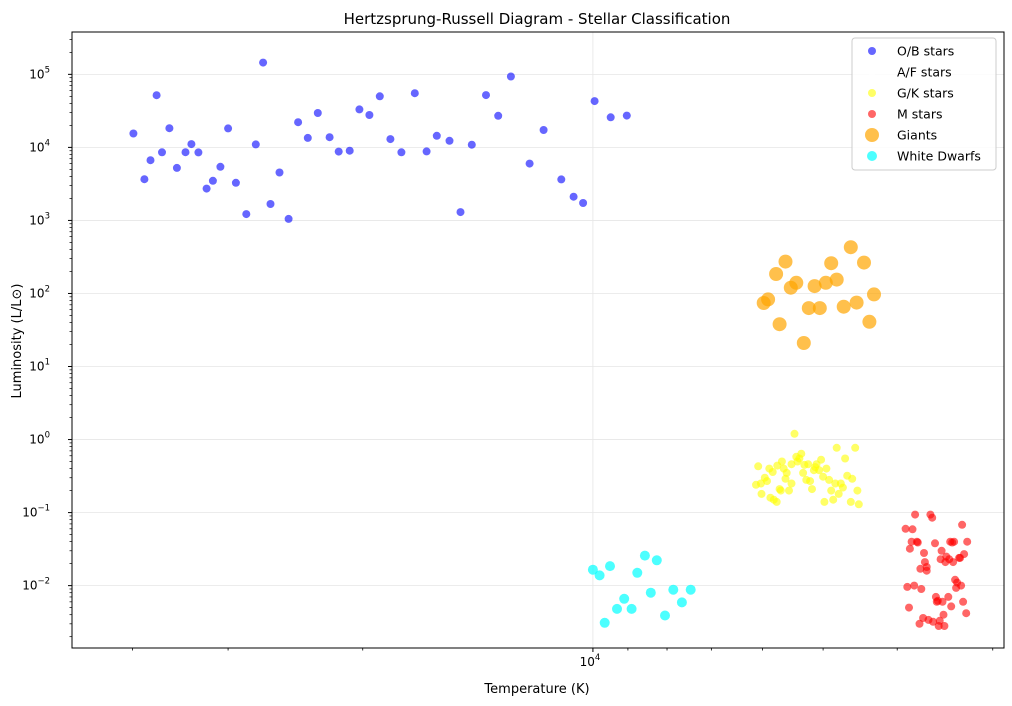  I want to click on legend-marker-g-k-stars, so click(872, 93).